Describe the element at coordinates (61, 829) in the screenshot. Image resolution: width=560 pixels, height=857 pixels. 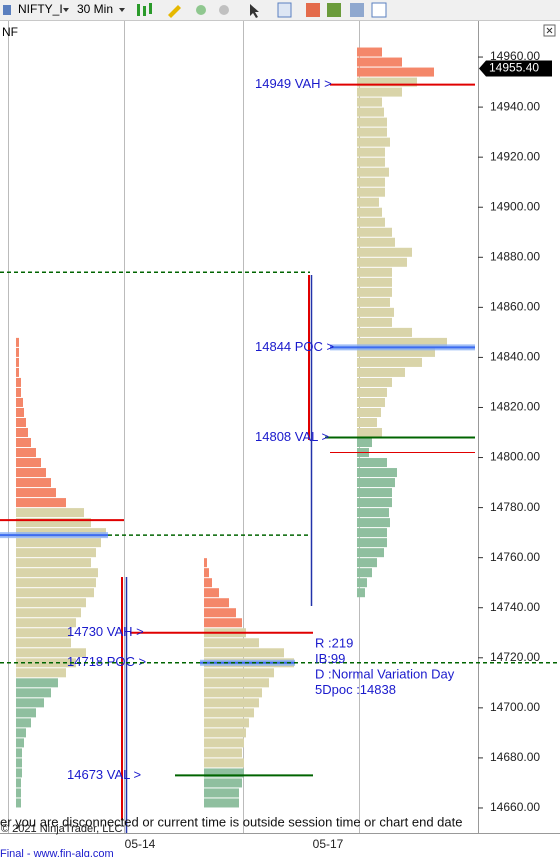
I see `copyright: © 2021 NinjaTrader, LLC` at that location.